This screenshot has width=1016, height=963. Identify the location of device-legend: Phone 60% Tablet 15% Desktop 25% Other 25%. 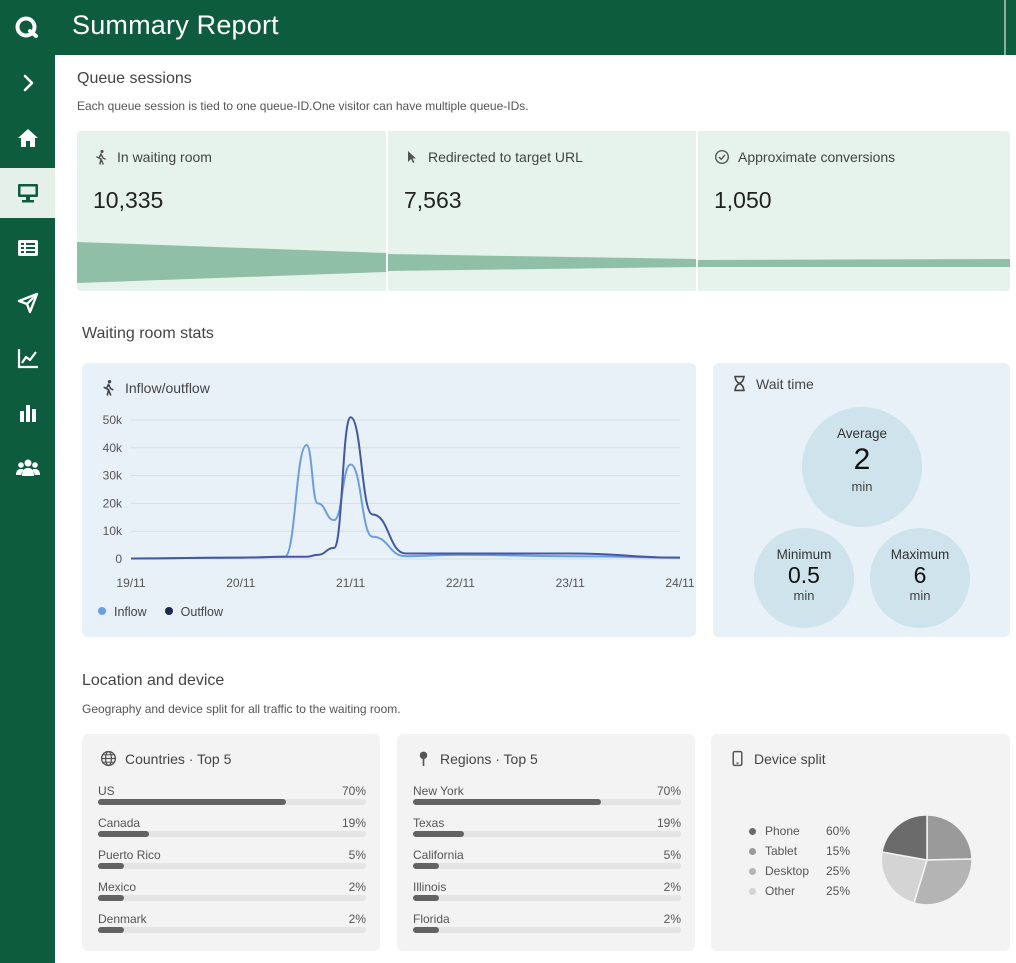
(804, 864).